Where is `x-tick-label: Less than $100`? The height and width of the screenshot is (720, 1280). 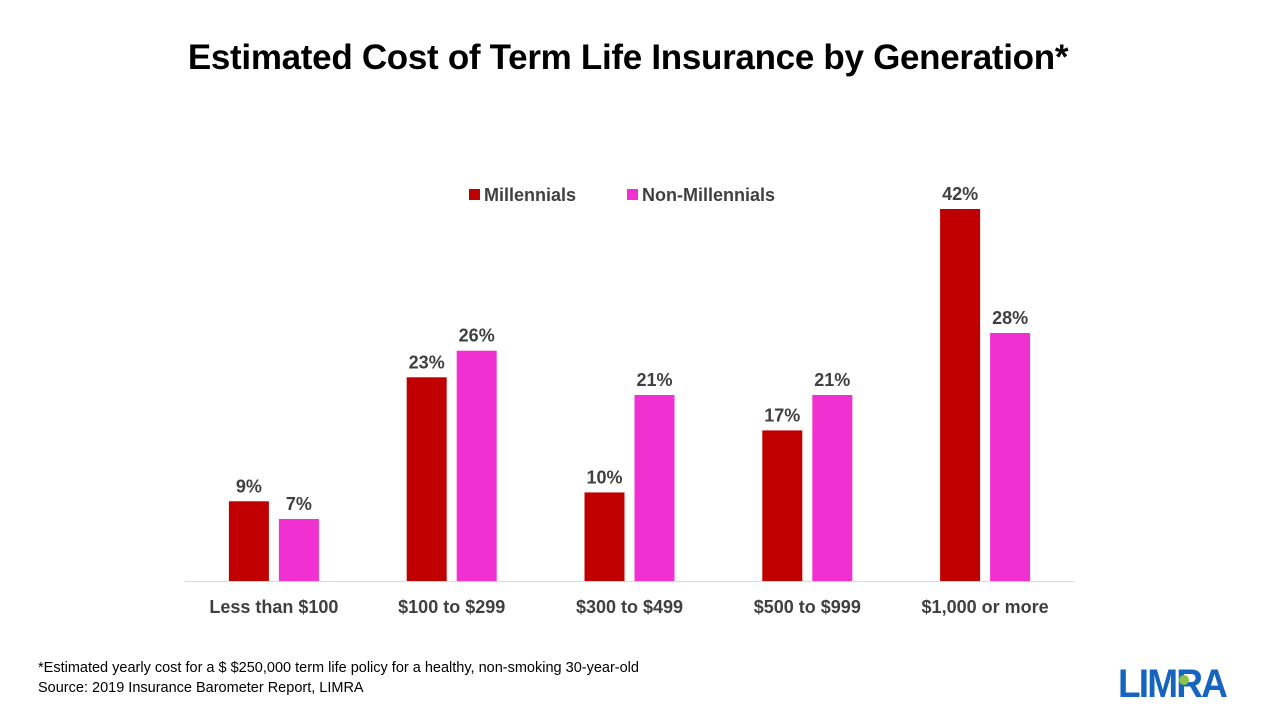
x-tick-label: Less than $100 is located at coordinates (273, 607).